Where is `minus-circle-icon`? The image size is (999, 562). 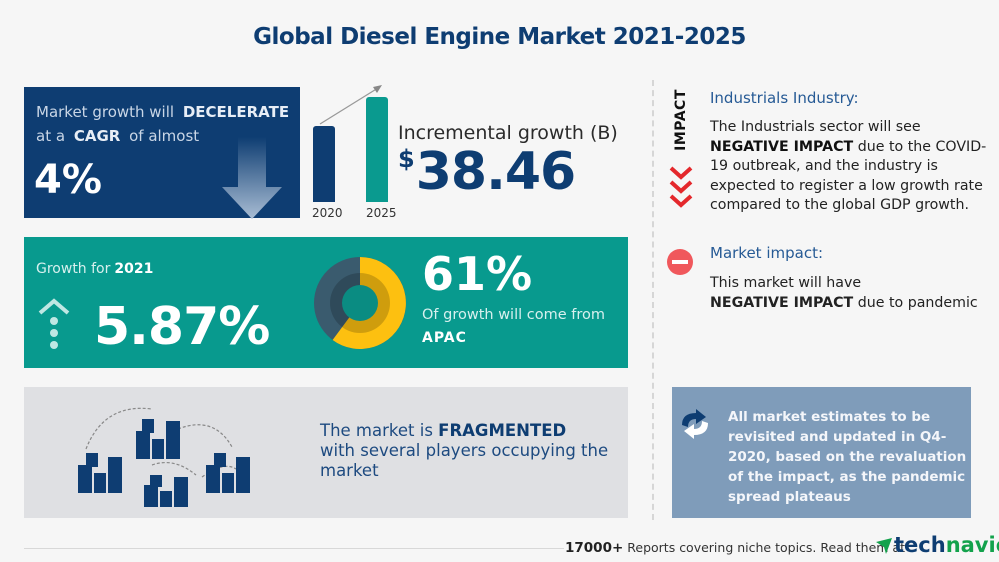
minus-circle-icon is located at coordinates (680, 262).